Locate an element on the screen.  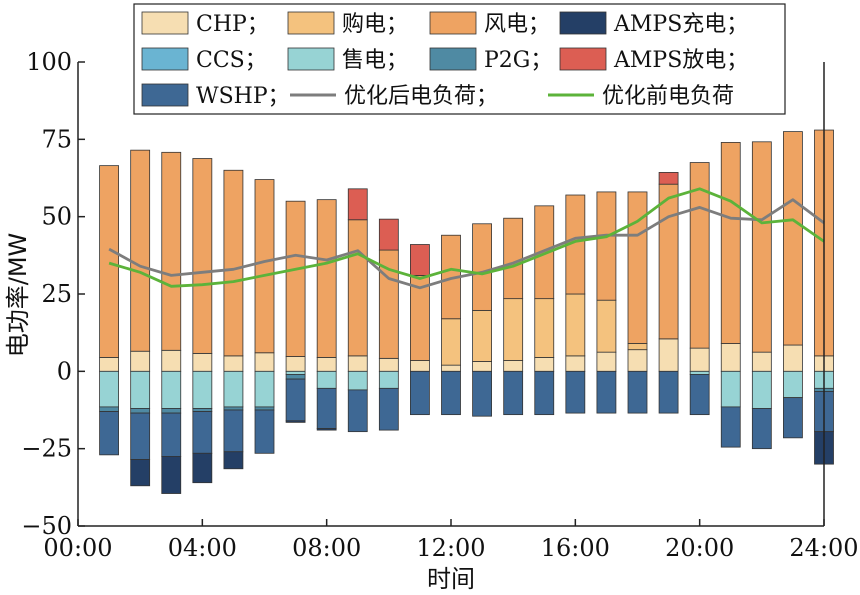
x-tick-label: 08:00 is located at coordinates (326, 548).